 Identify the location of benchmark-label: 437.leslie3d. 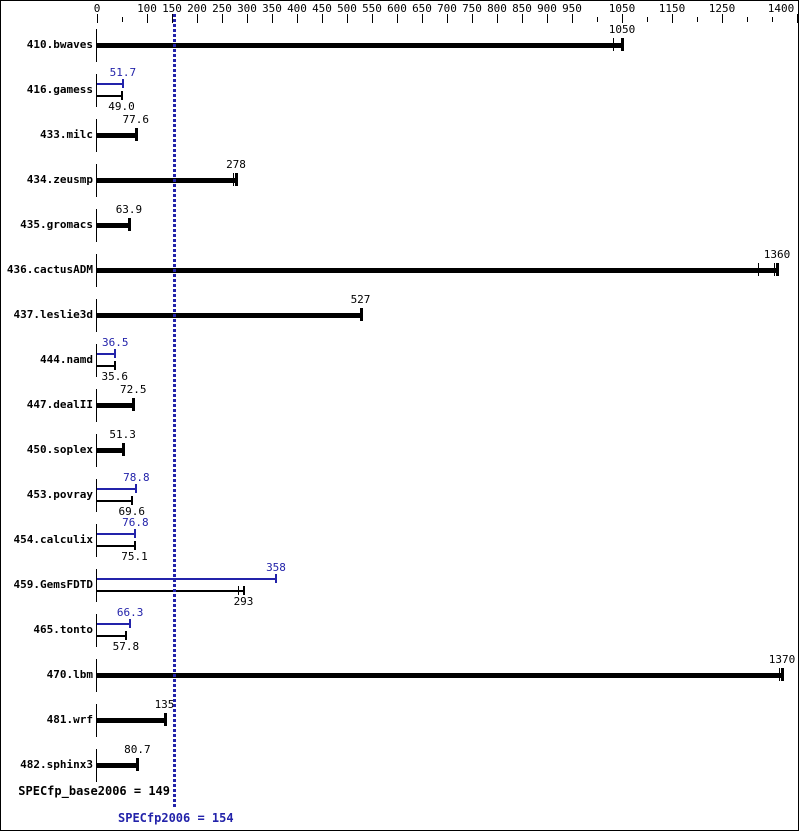
(53, 314).